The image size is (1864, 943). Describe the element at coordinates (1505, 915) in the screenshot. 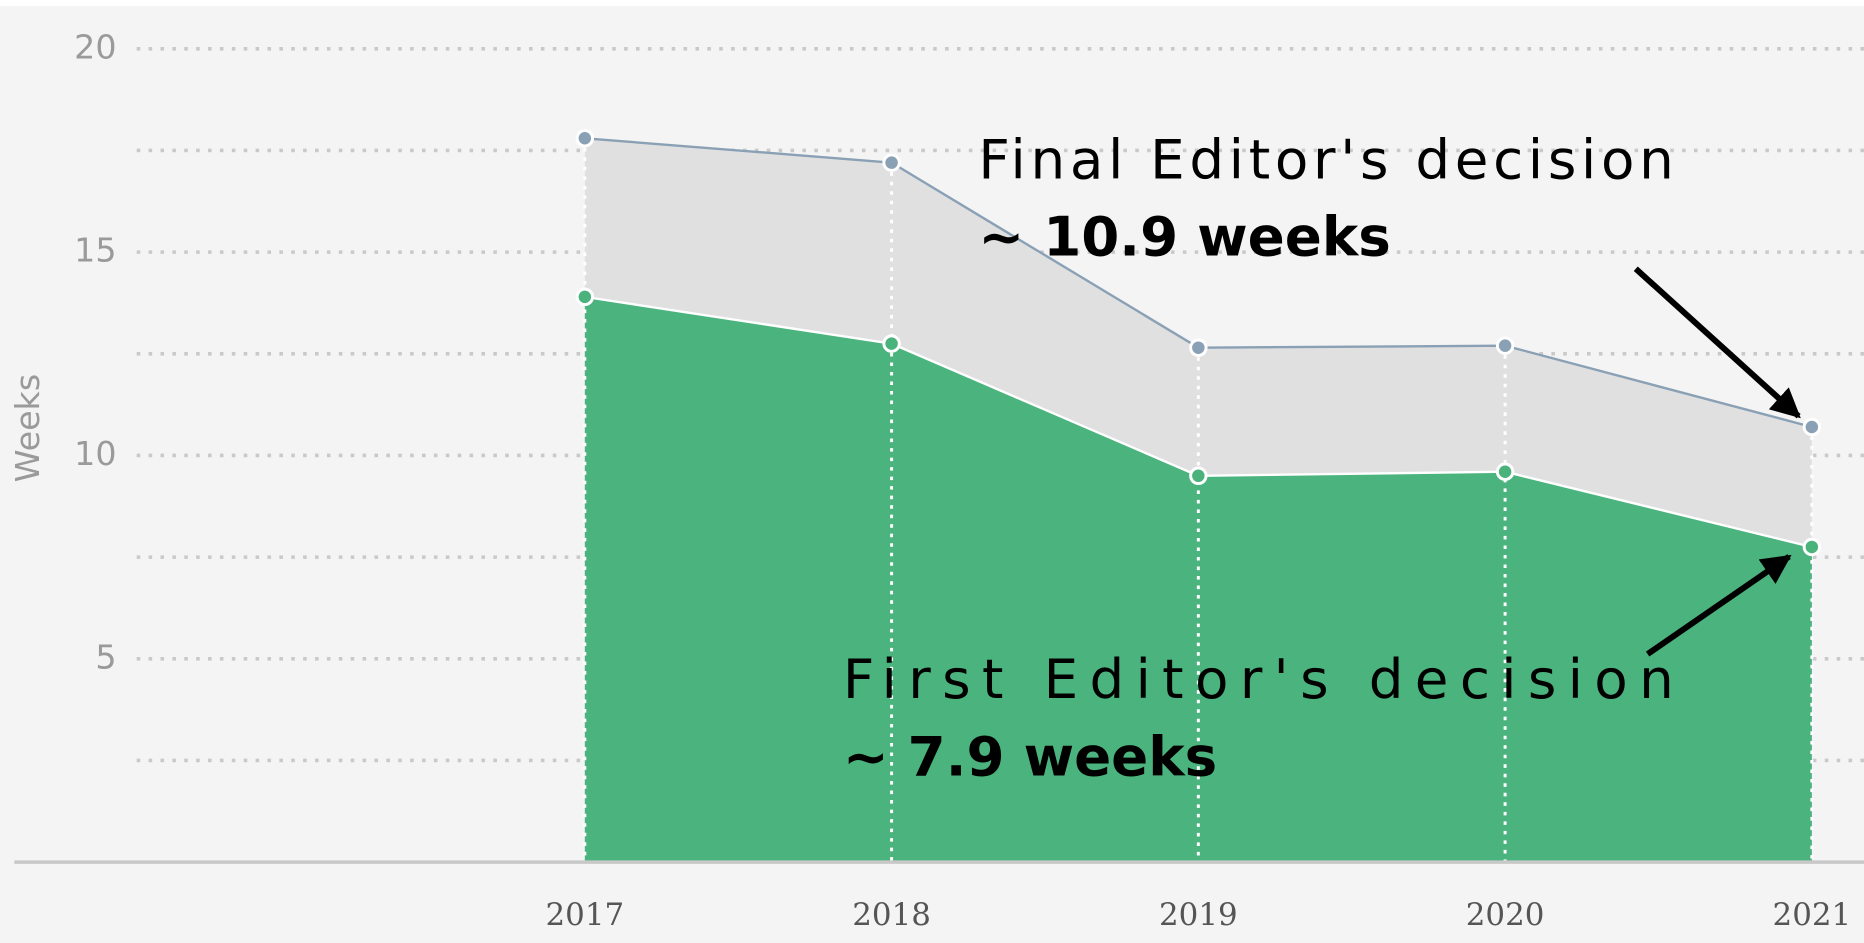

I see `x-tick-label: 2020` at that location.